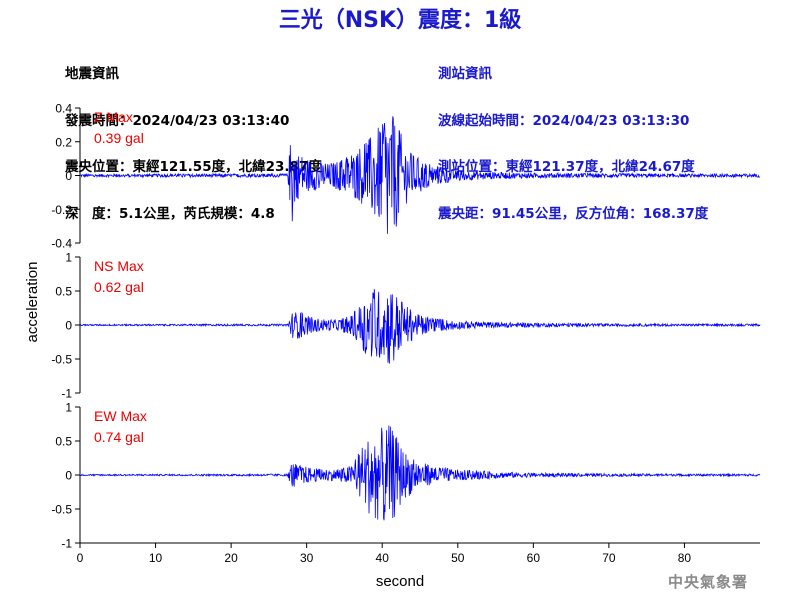 This screenshot has width=800, height=600. What do you see at coordinates (573, 213) in the screenshot?
I see `epicentral-distance: 震央距：91.45公里，反方位角：168.37度` at bounding box center [573, 213].